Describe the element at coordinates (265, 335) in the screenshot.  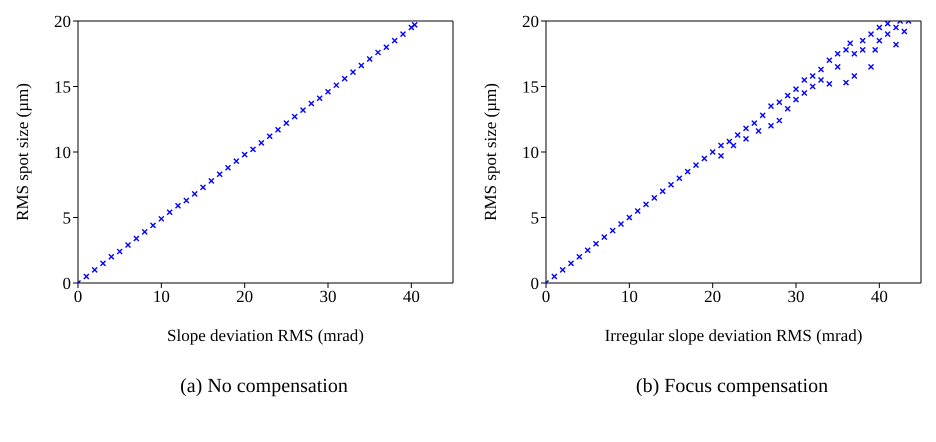
I see `x-axis-title: Slope deviation RMS (mrad)` at that location.